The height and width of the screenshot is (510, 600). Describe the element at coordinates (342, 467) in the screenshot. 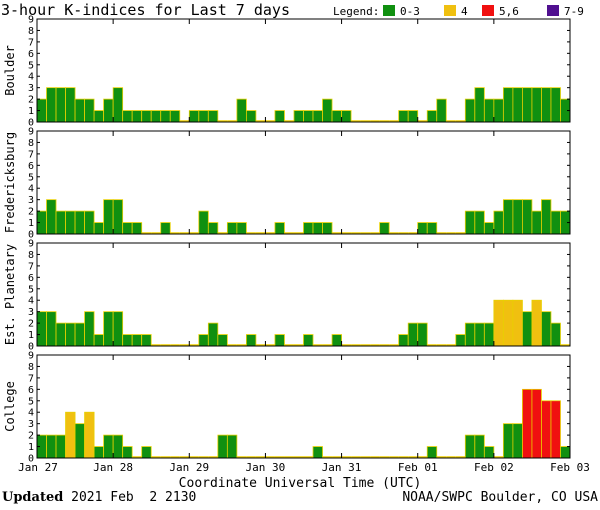

I see `x-tick-label: Jan 31` at that location.